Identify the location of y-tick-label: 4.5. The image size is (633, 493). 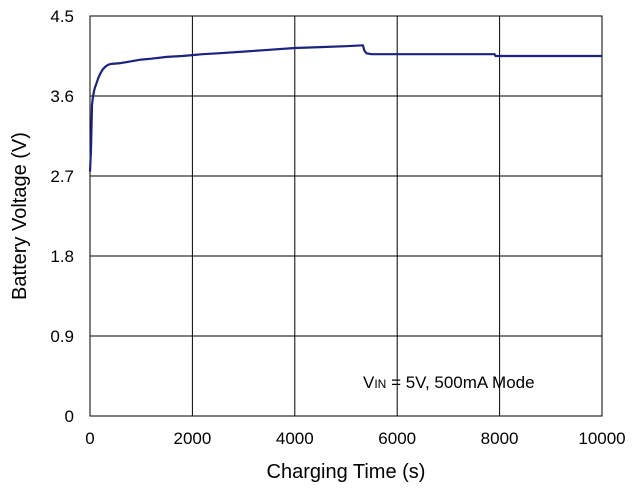
(62, 16).